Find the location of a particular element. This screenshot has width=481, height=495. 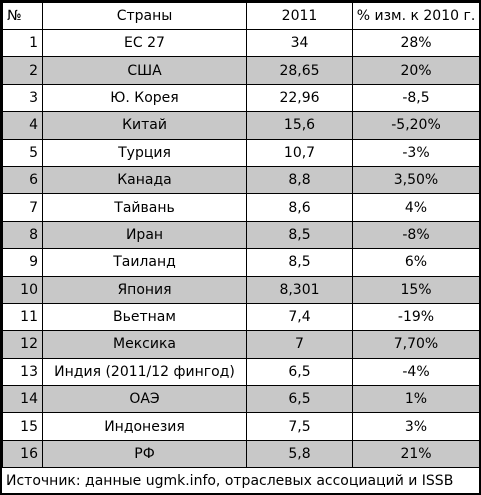

row-change: 15% is located at coordinates (416, 289).